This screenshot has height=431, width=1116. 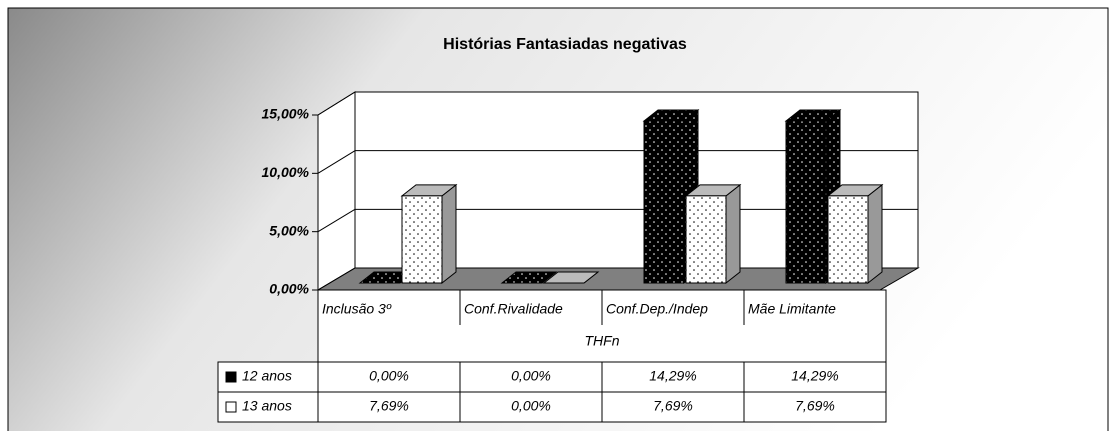 I want to click on y-tick-label: 0,00%, so click(x=289, y=289).